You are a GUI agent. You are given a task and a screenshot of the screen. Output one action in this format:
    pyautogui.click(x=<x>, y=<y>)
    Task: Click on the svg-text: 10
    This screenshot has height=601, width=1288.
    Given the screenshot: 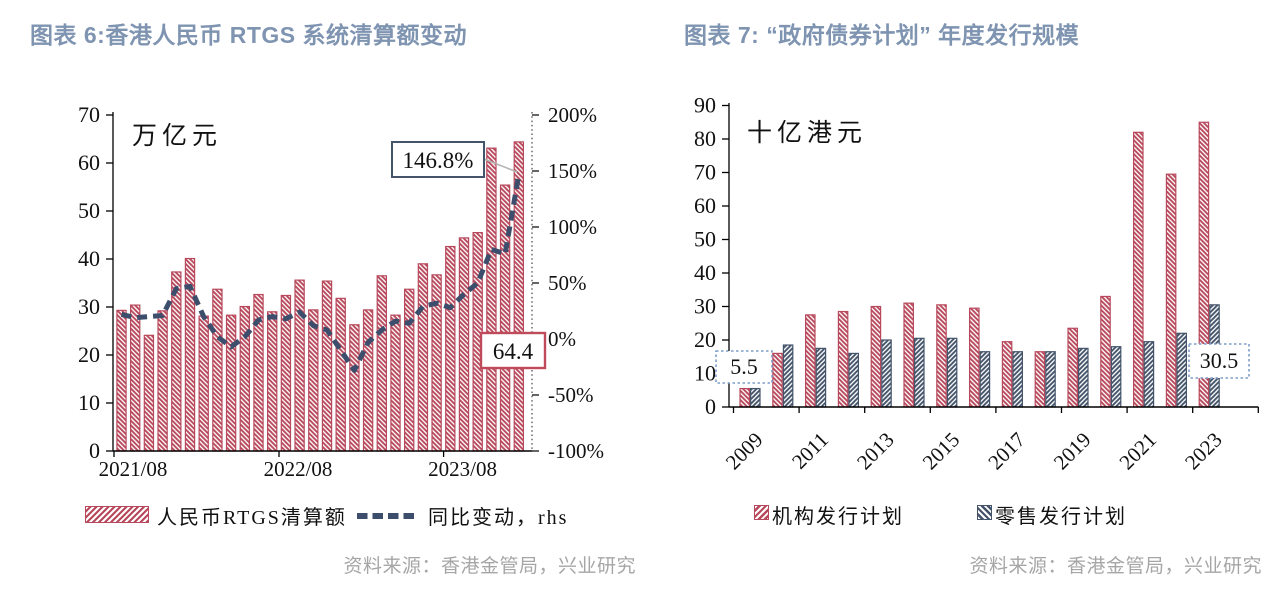 What is the action you would take?
    pyautogui.click(x=705, y=373)
    